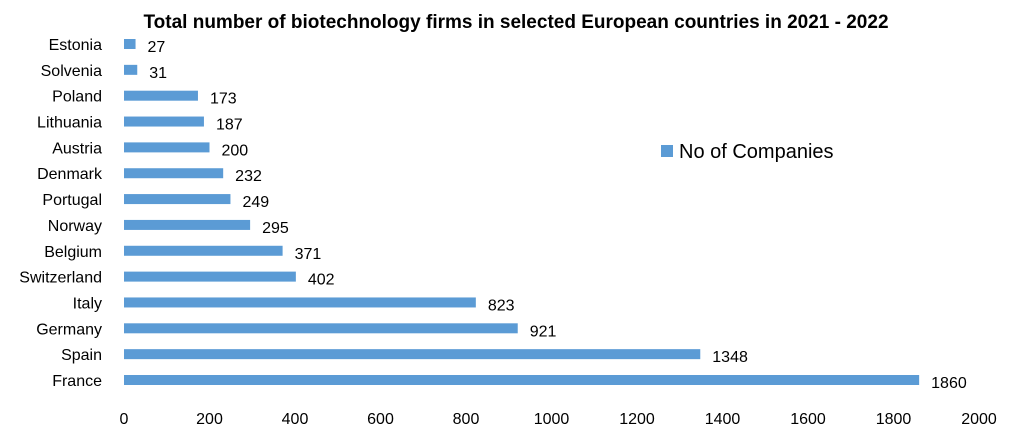  What do you see at coordinates (979, 419) in the screenshot?
I see `x-tick-label: 2000` at bounding box center [979, 419].